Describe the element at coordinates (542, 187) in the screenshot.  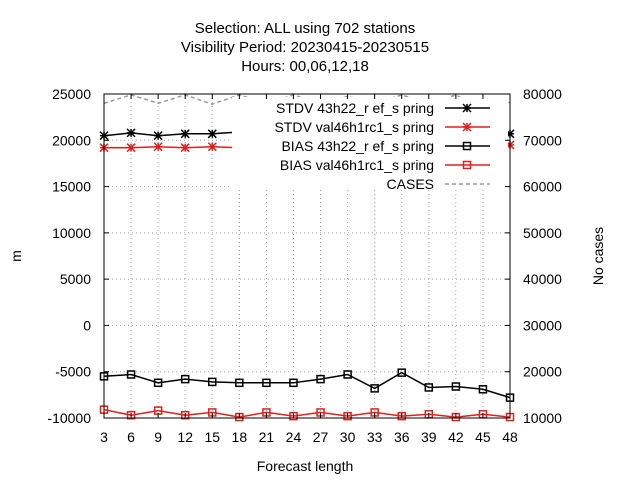
I see `y2-tick-label: 60000` at that location.